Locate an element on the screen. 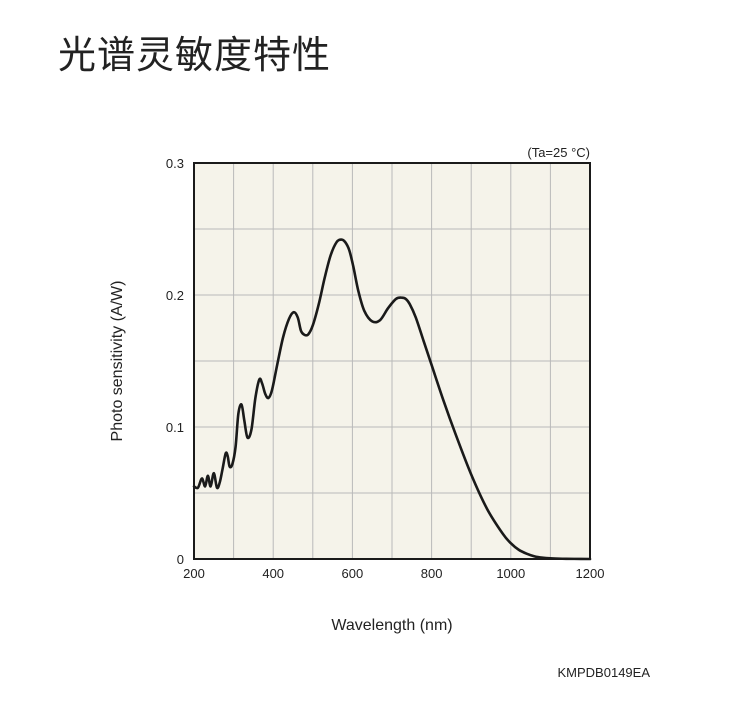  x-tick-label: 200 is located at coordinates (194, 573).